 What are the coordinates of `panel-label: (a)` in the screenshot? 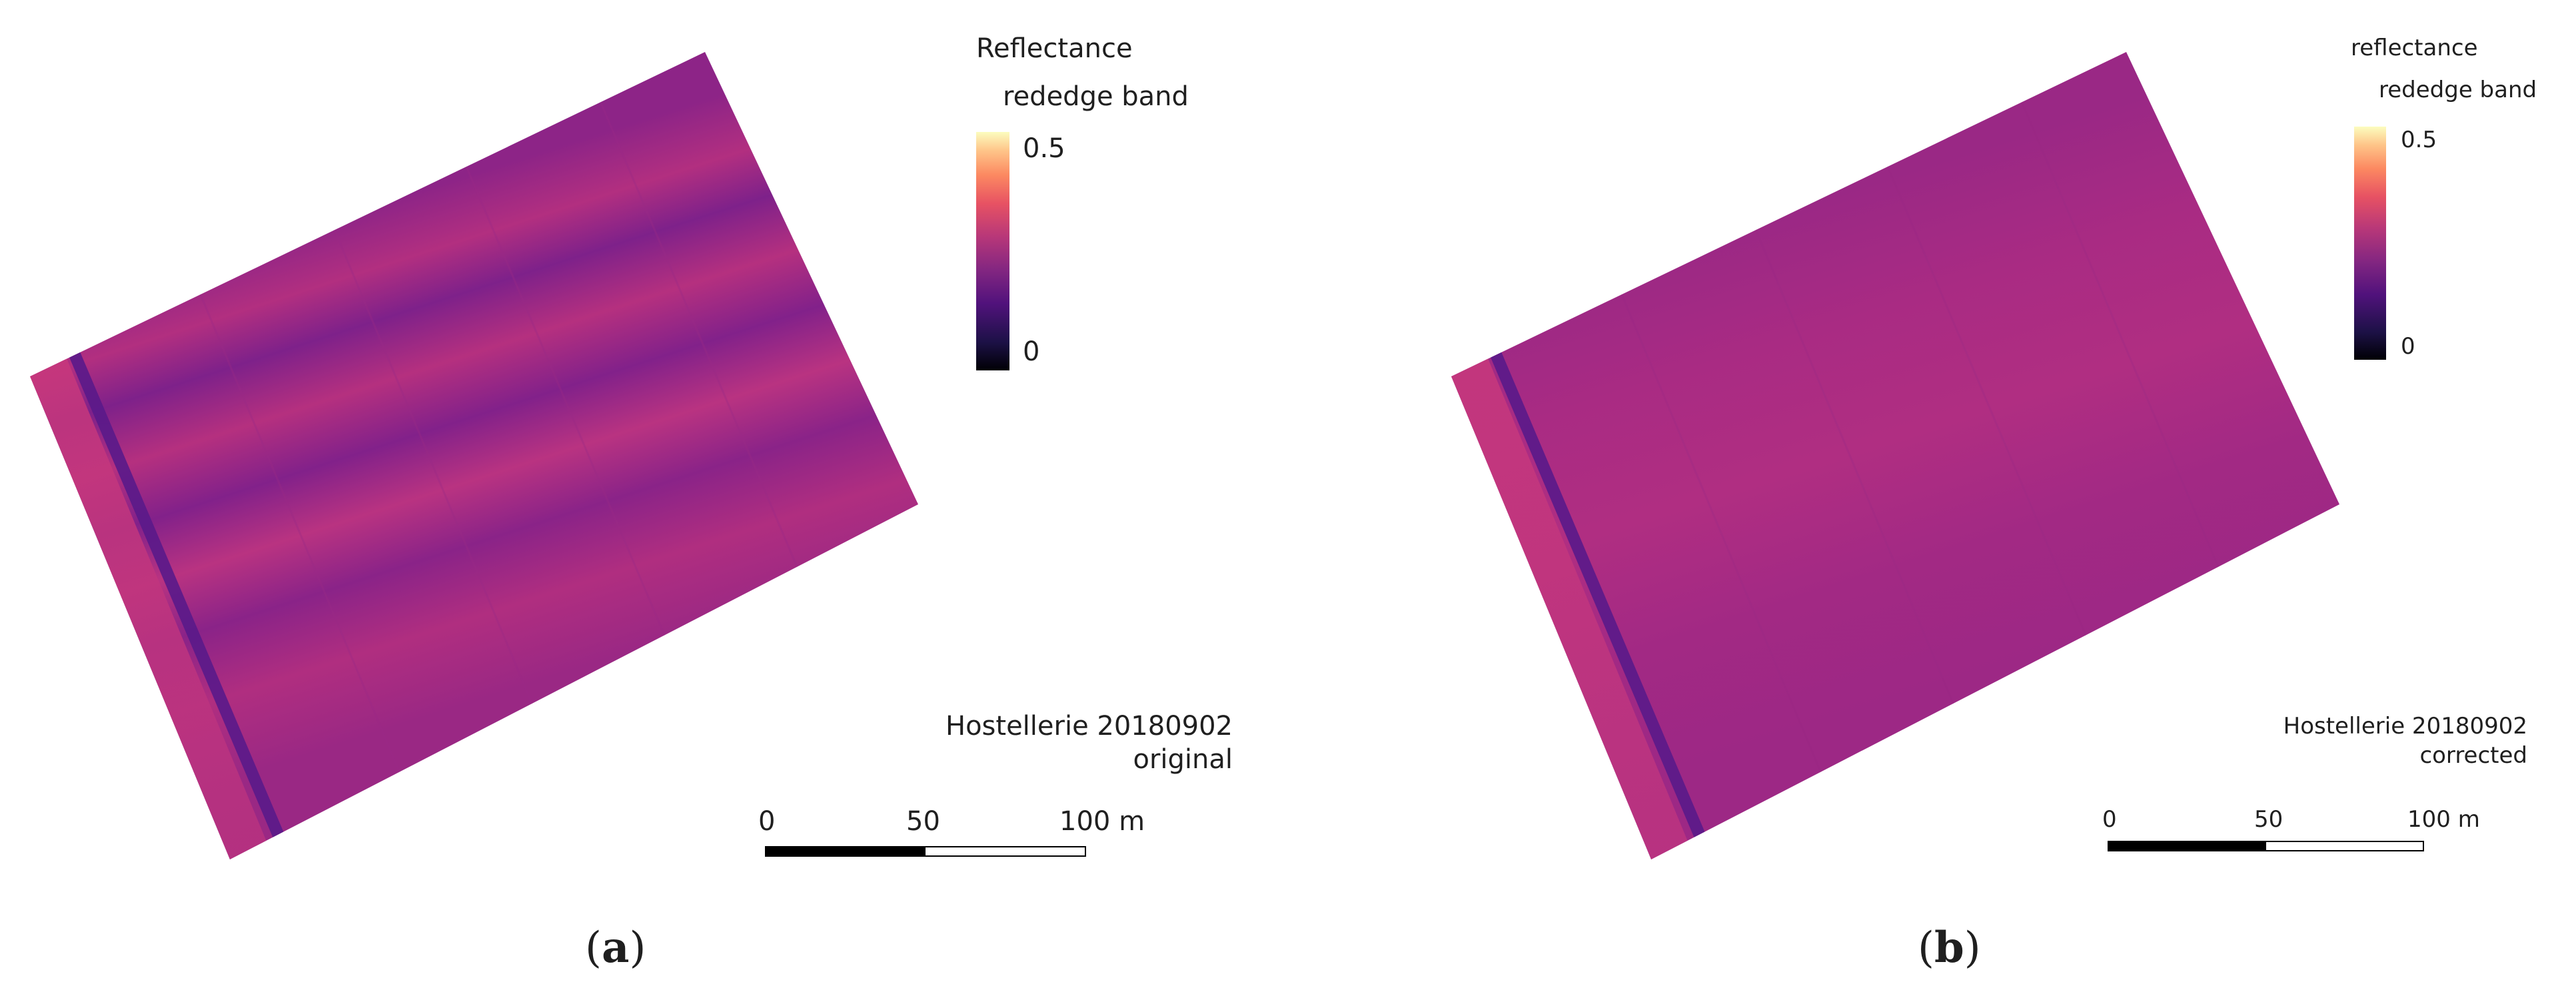 It's located at (615, 948).